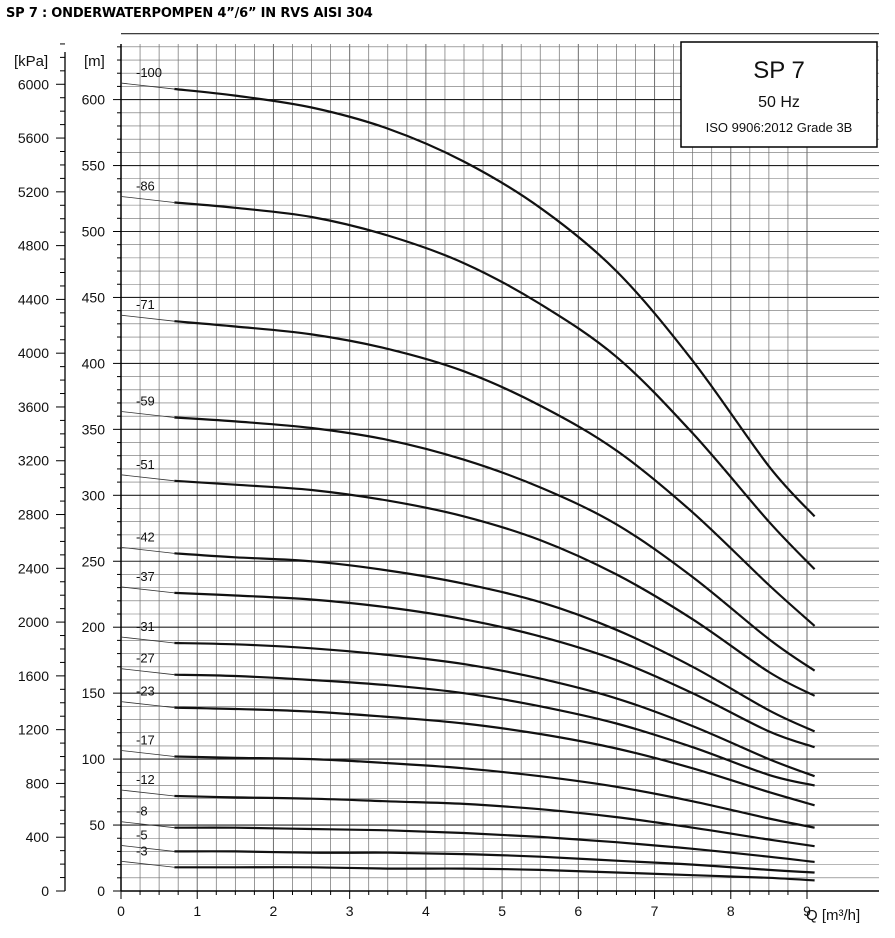 The width and height of the screenshot is (895, 938). What do you see at coordinates (33, 407) in the screenshot?
I see `y2-tick-label: 3600` at bounding box center [33, 407].